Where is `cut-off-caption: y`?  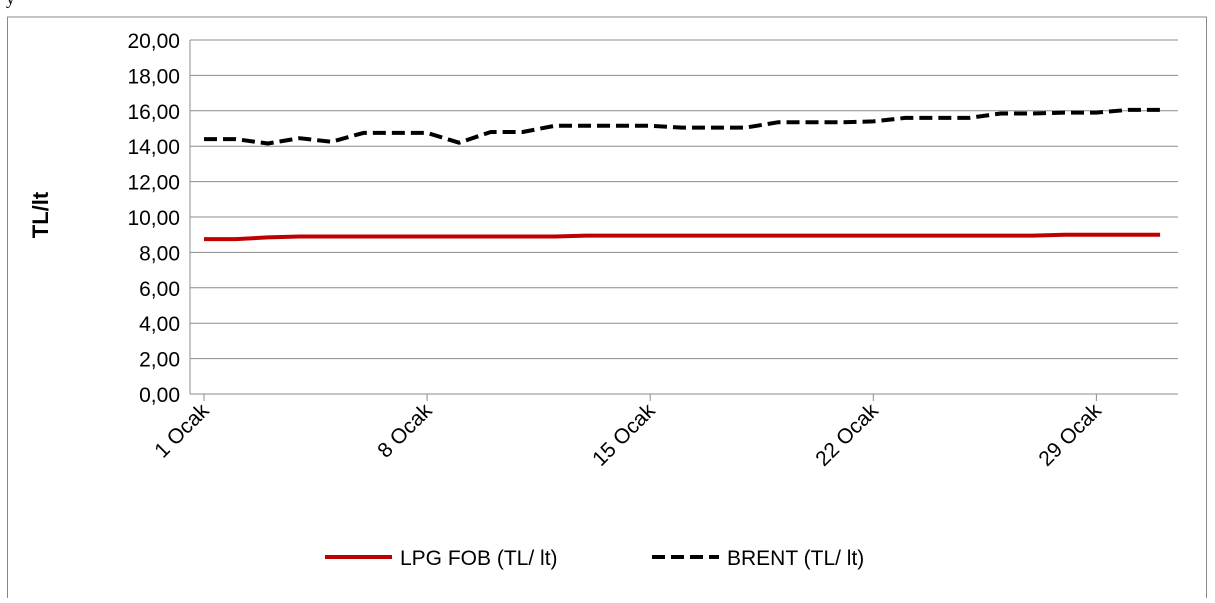
cut-off-caption: y is located at coordinates (10, 4).